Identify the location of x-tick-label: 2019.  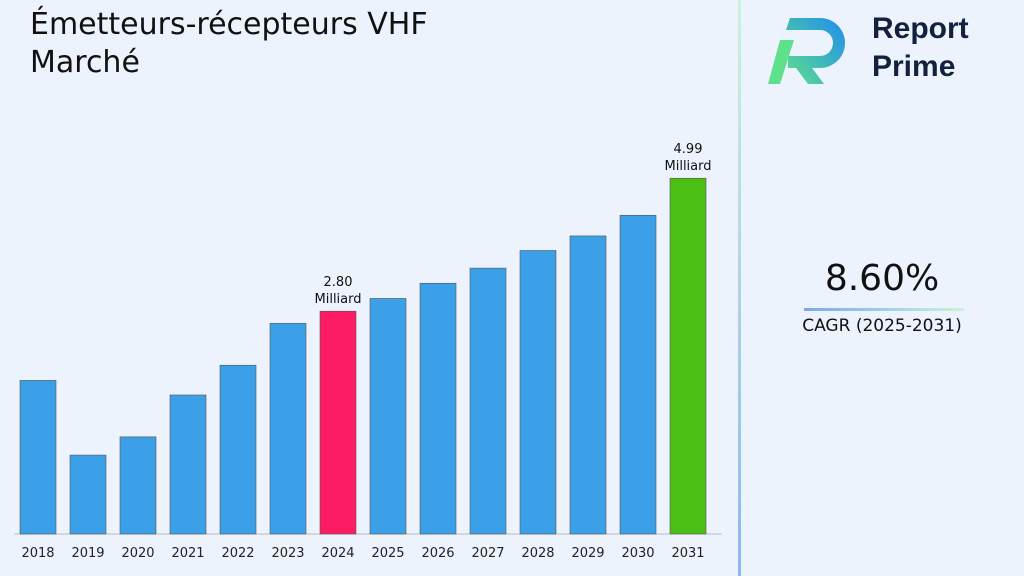
(87, 553).